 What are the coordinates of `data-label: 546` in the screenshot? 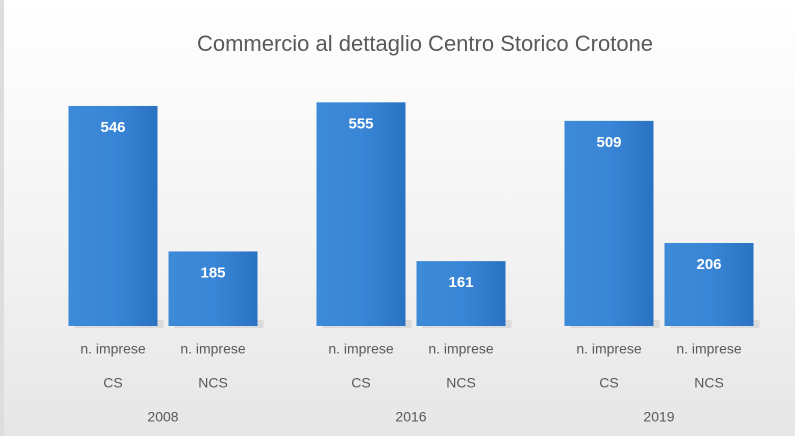 It's located at (112, 127).